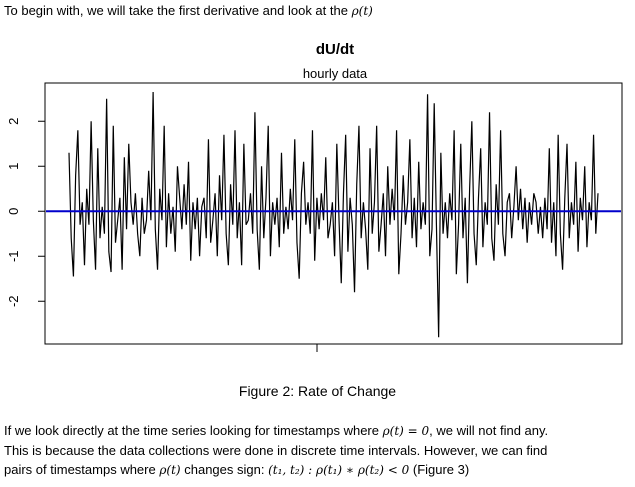 The width and height of the screenshot is (635, 487). What do you see at coordinates (406, 431) in the screenshot?
I see `rho-equals-zero: ρ(t) = 0` at bounding box center [406, 431].